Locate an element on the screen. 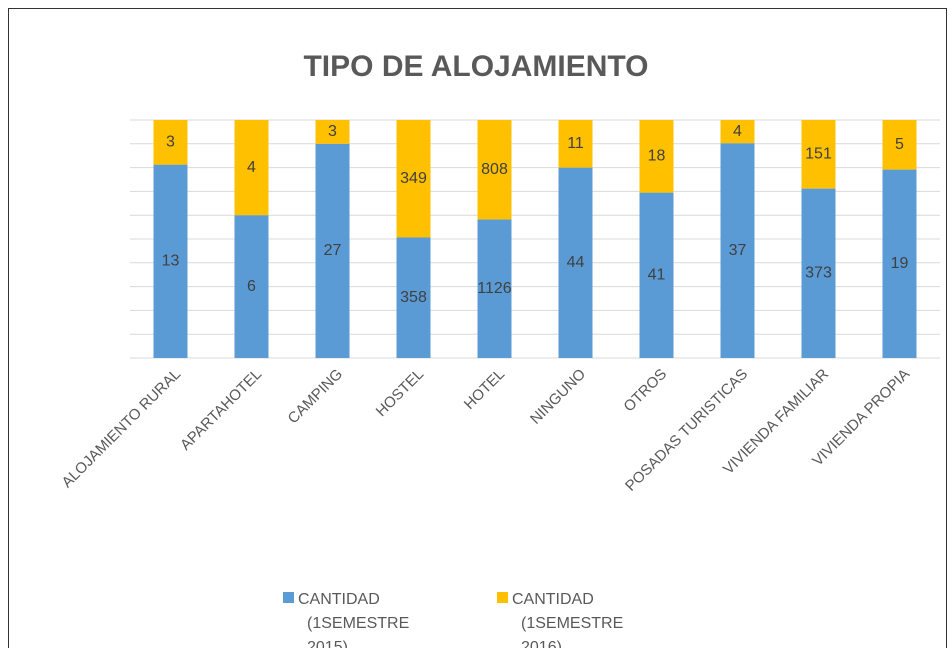 Image resolution: width=952 pixels, height=648 pixels. x-tick-label: HOSTEL is located at coordinates (400, 393).